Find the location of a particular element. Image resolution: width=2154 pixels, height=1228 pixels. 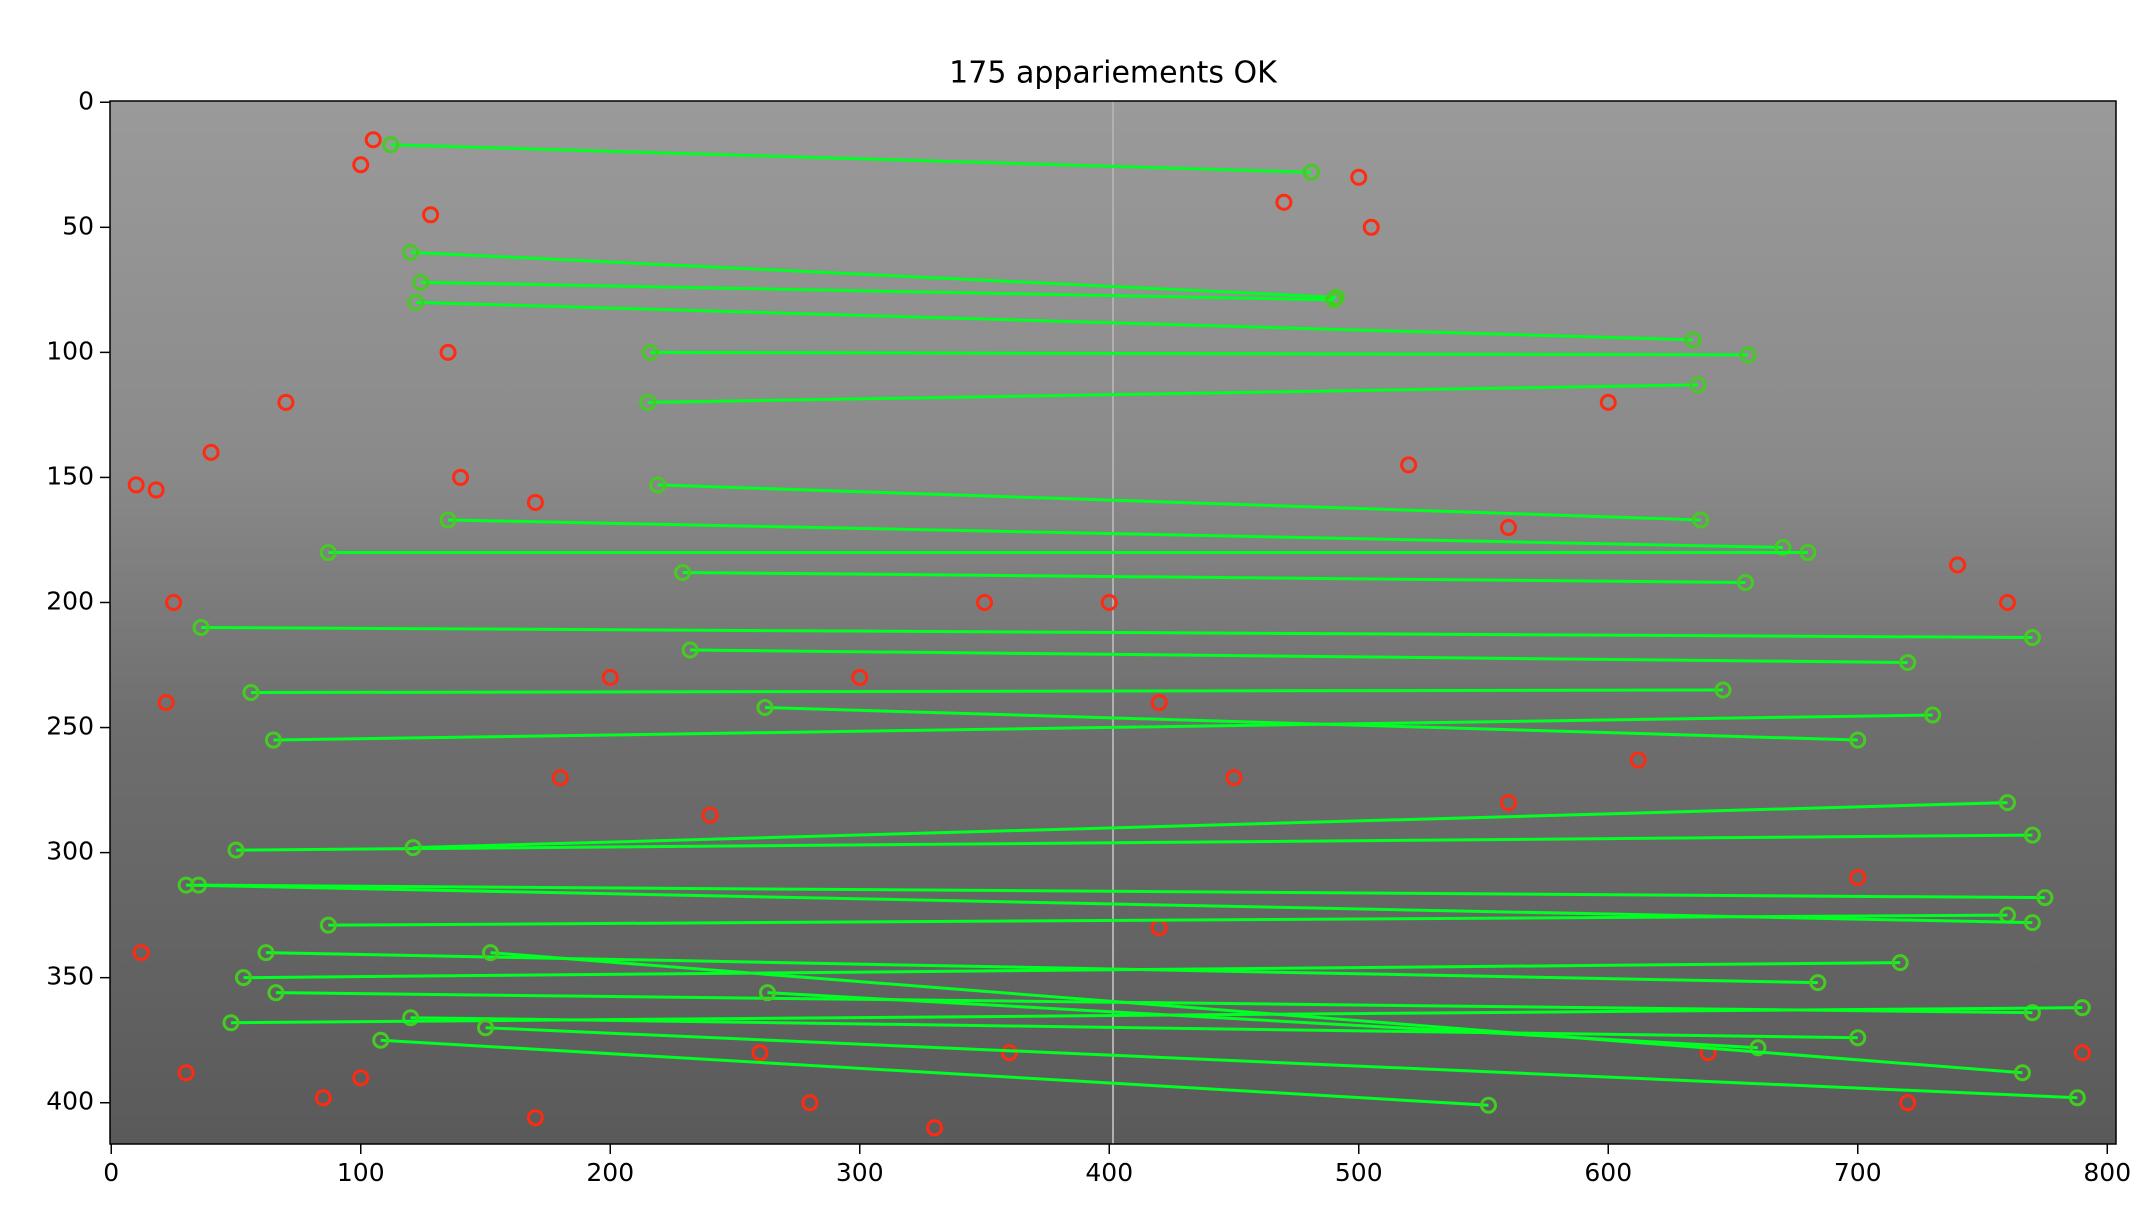

x-tick-label: 100 is located at coordinates (361, 1172).